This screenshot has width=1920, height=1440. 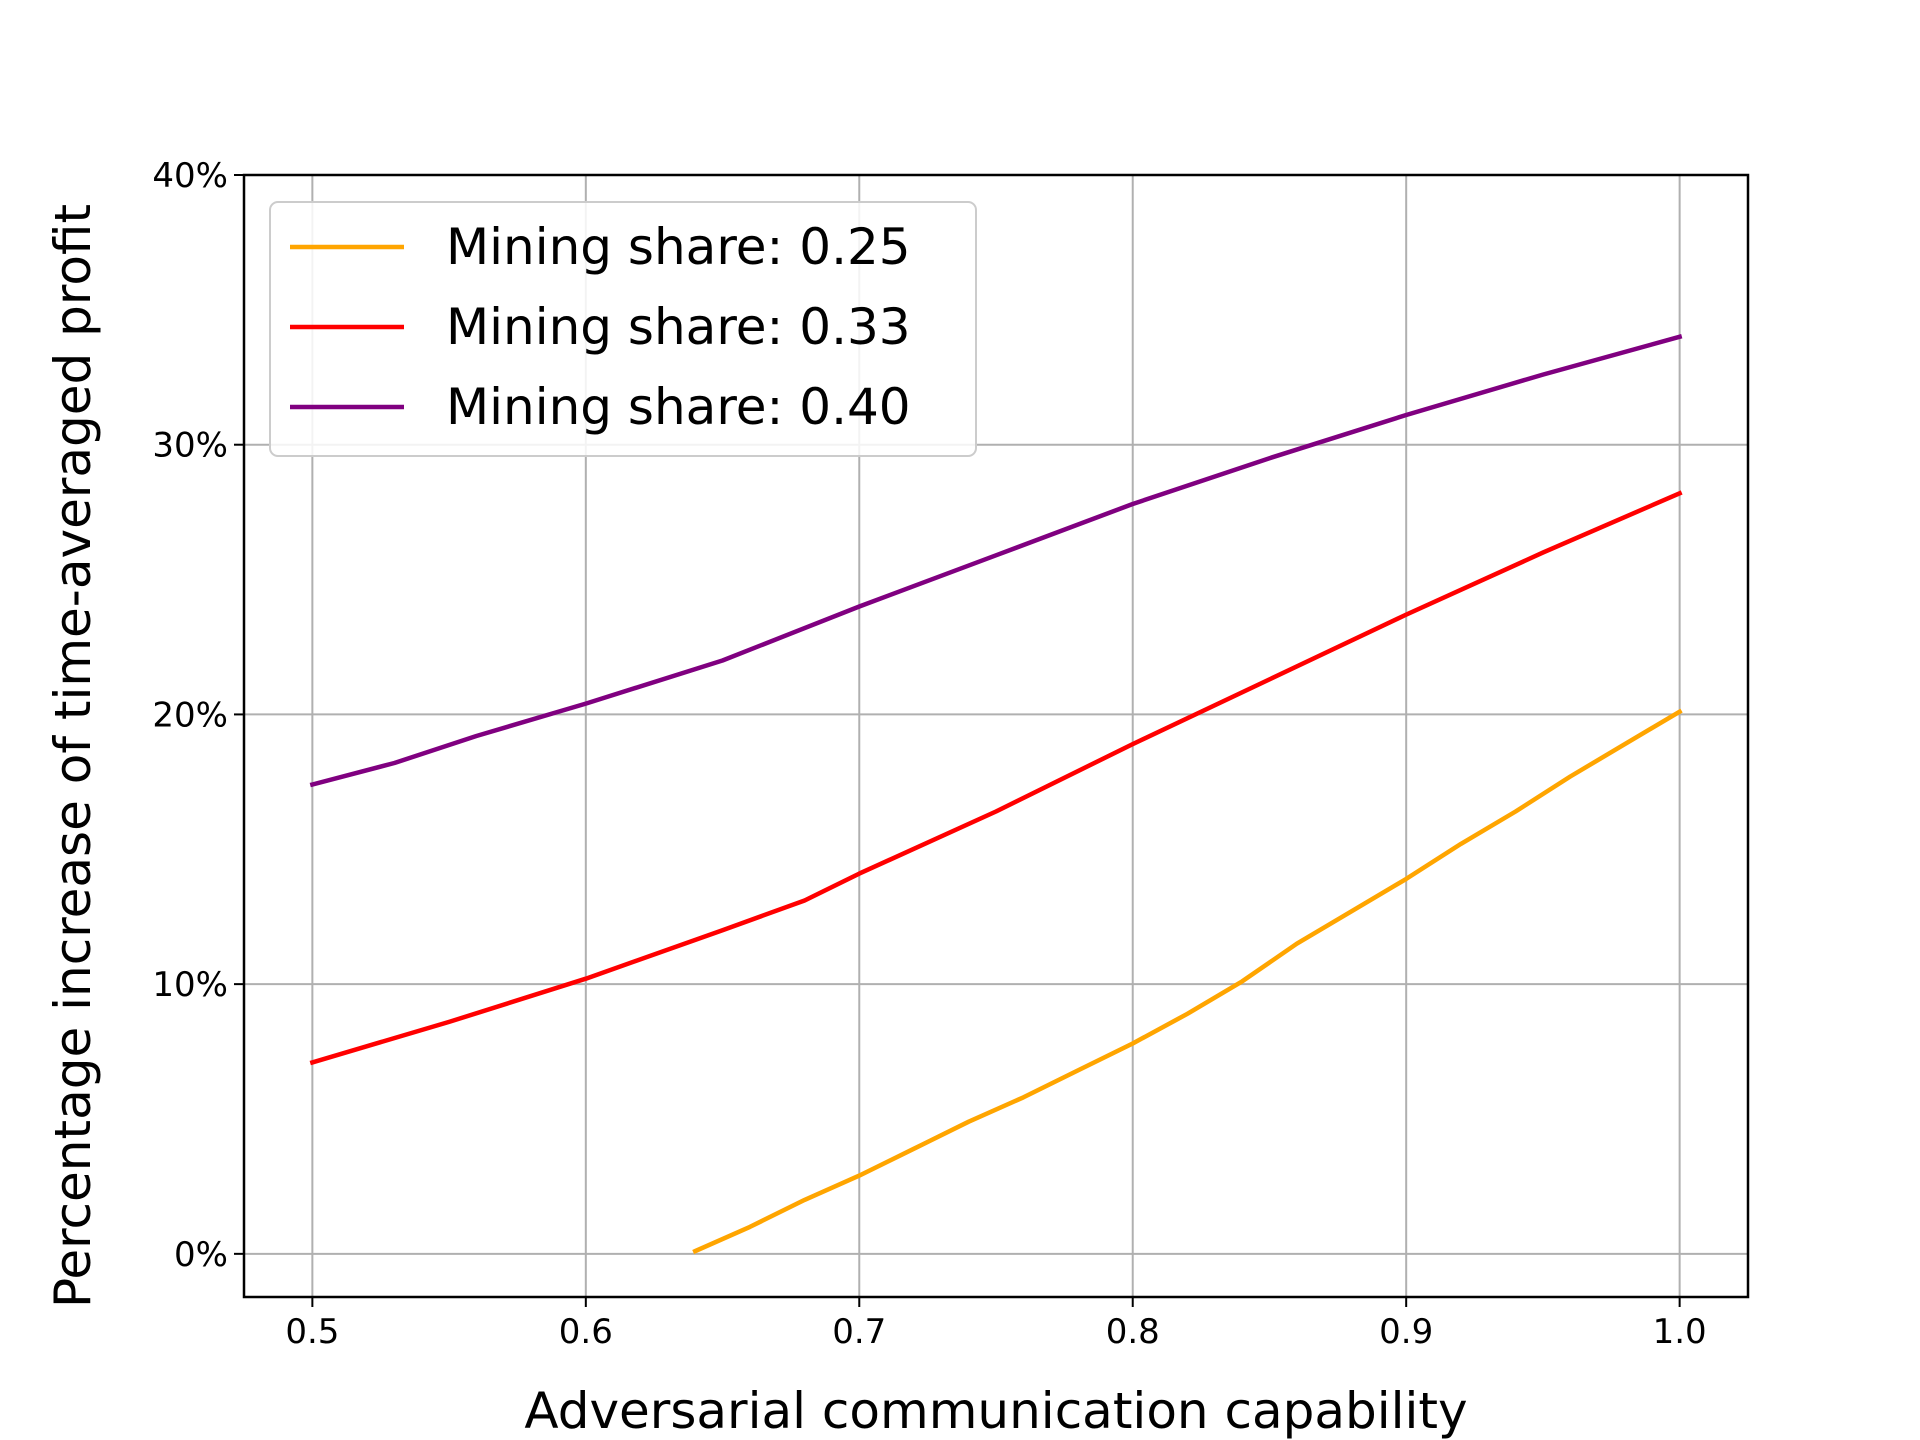 I want to click on legend-label: Mining share: 0.33, so click(x=678, y=327).